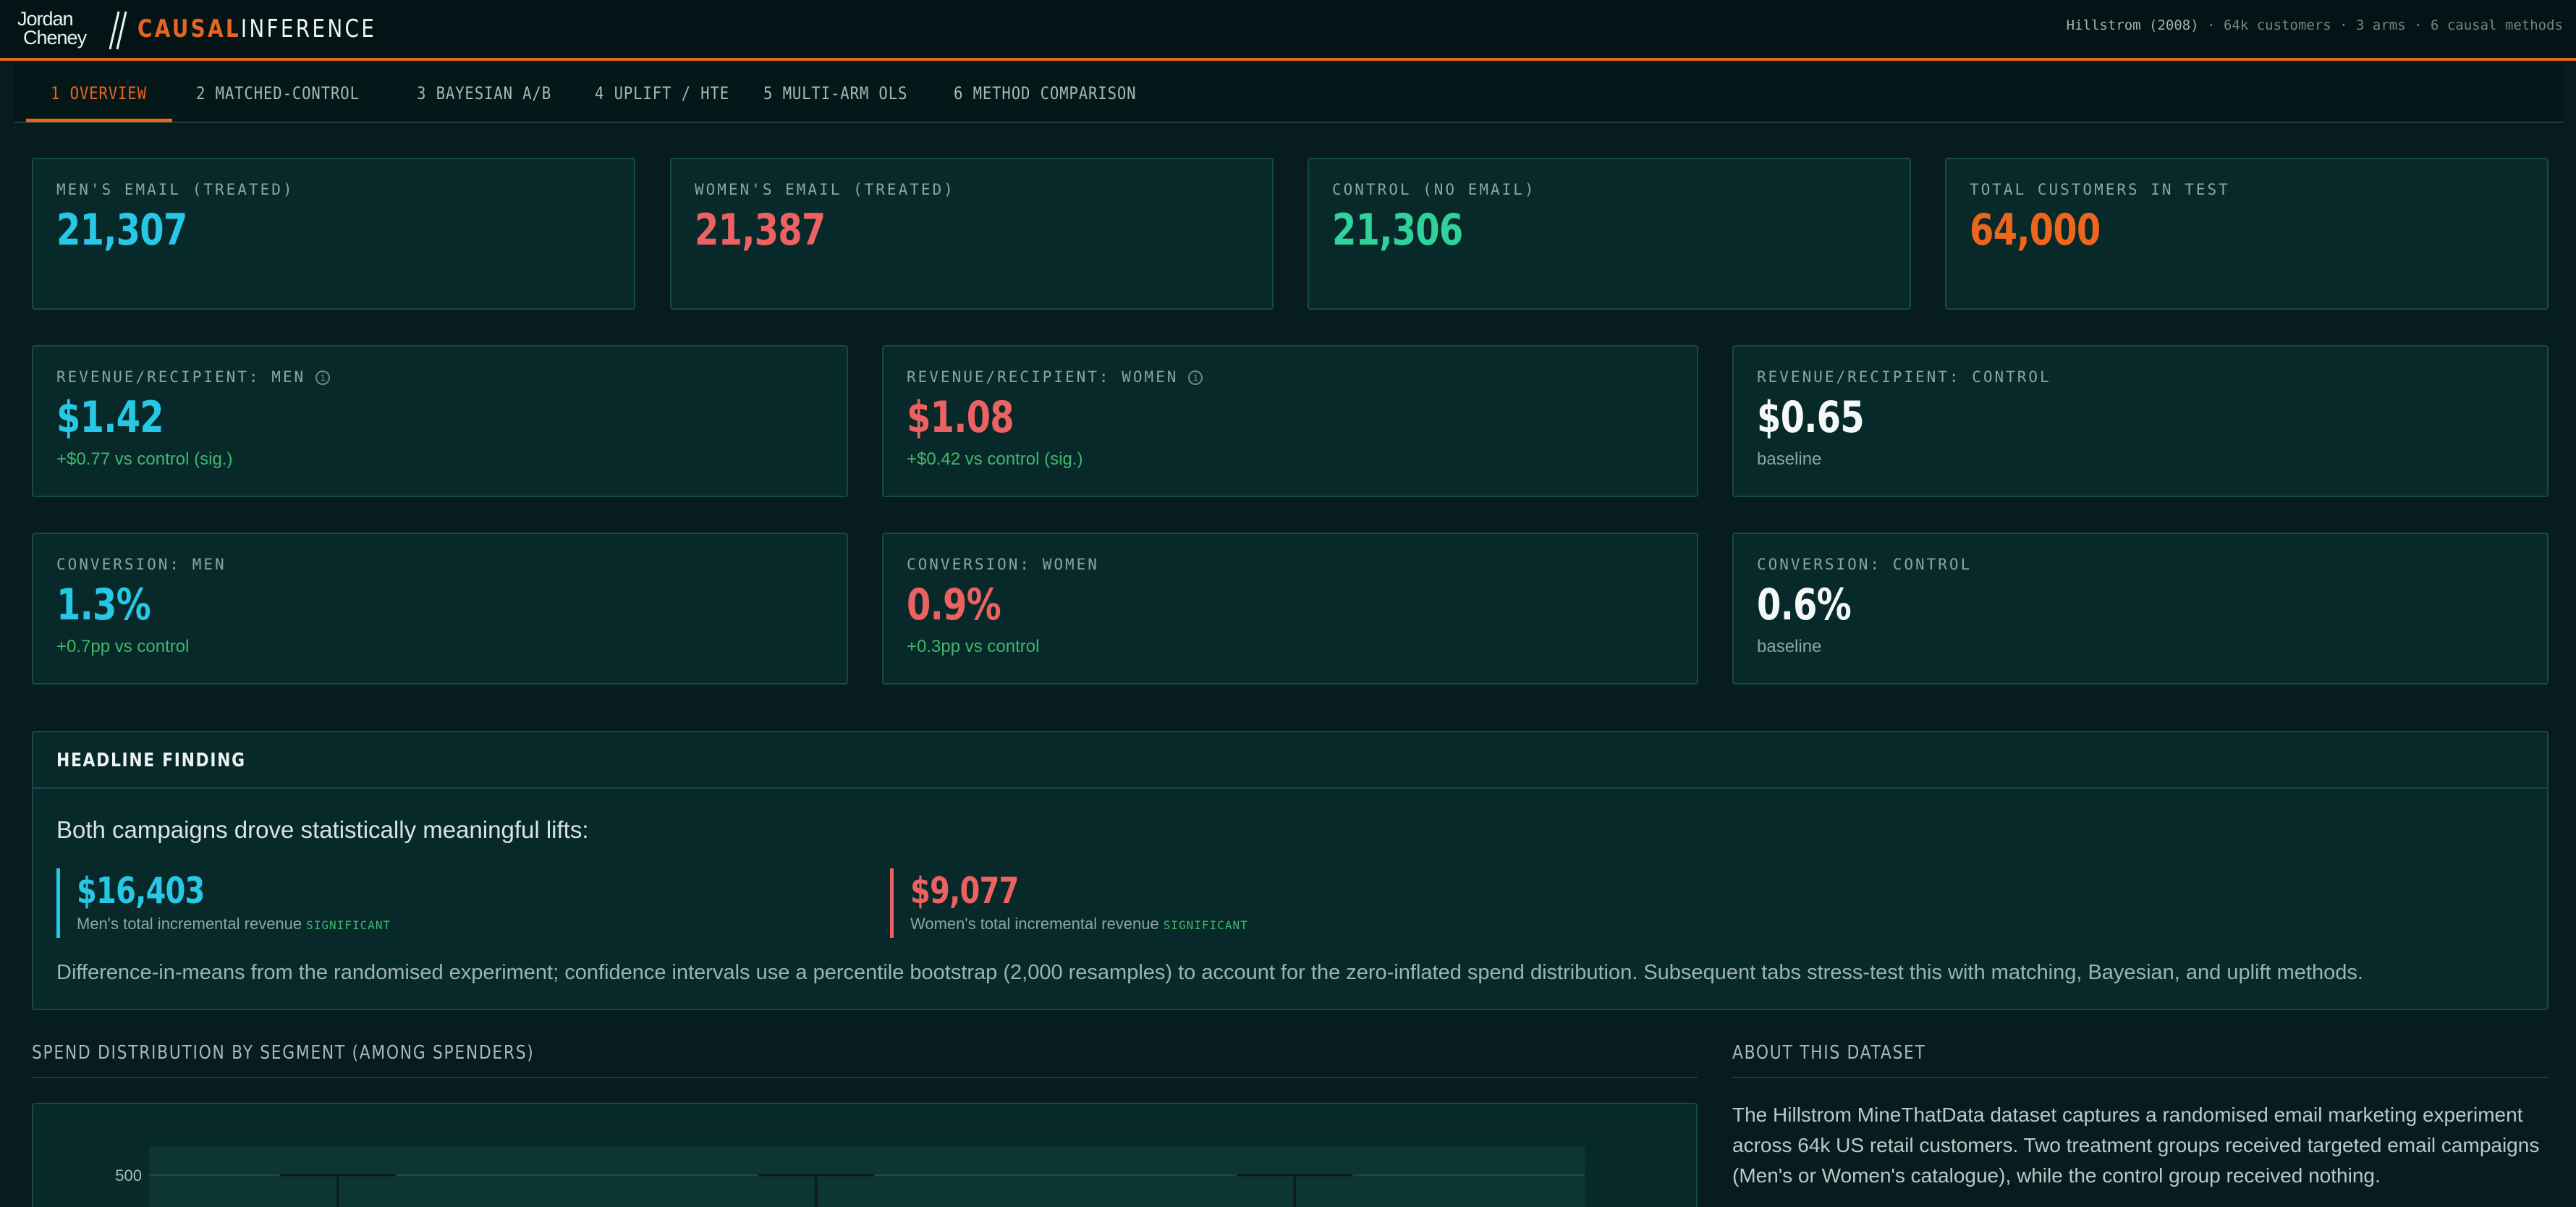  I want to click on plot-area, so click(867, 1176).